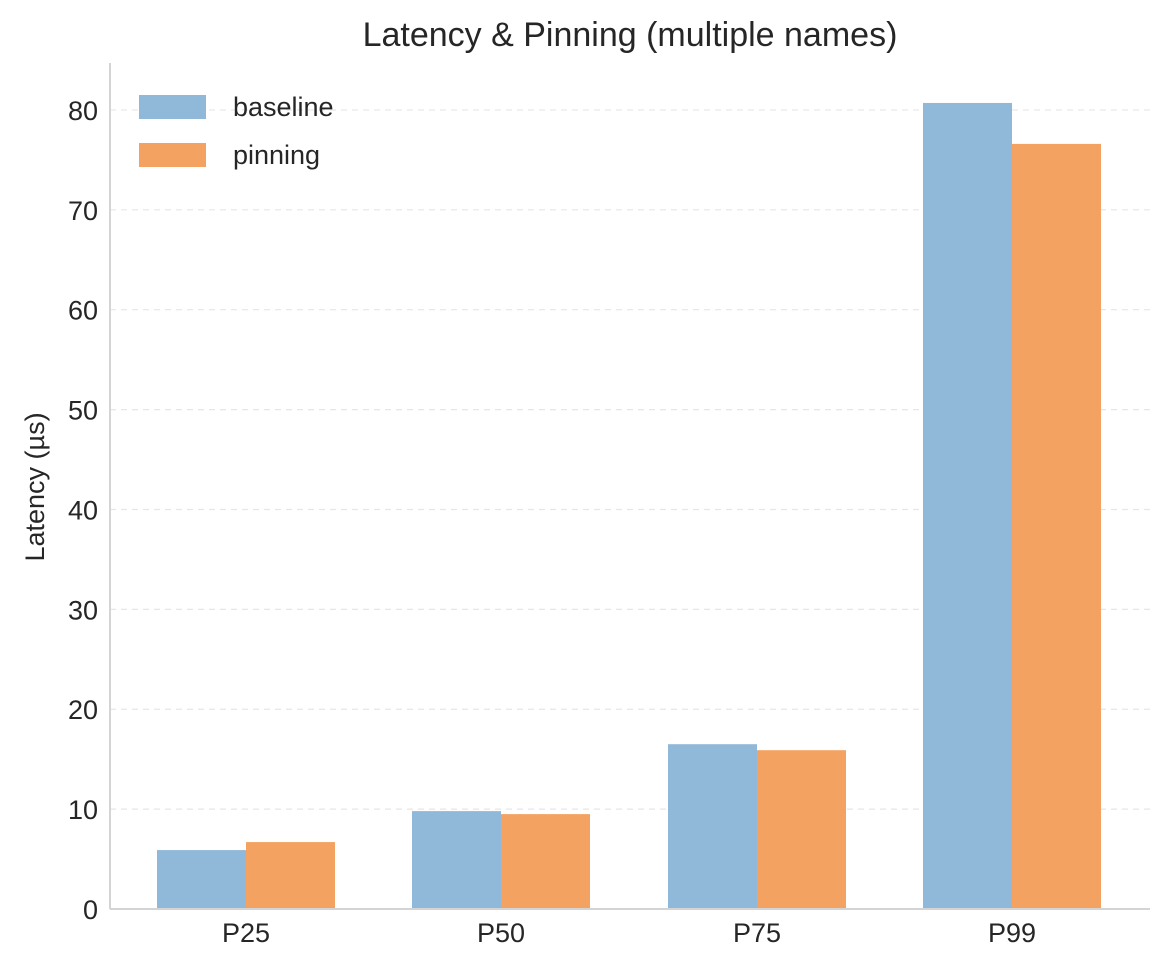 The image size is (1169, 974). I want to click on legend: baseline pinning, so click(236, 131).